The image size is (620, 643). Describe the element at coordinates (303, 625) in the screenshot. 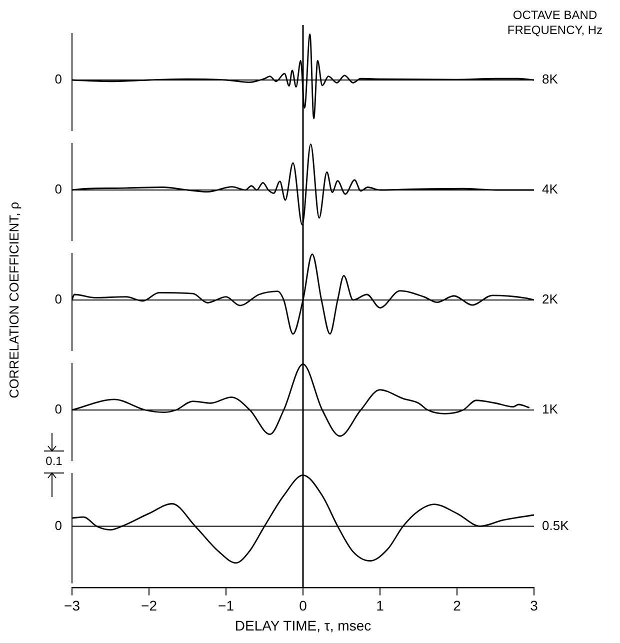

I see `x-axis-title: DELAY TIME, τ, msec` at that location.